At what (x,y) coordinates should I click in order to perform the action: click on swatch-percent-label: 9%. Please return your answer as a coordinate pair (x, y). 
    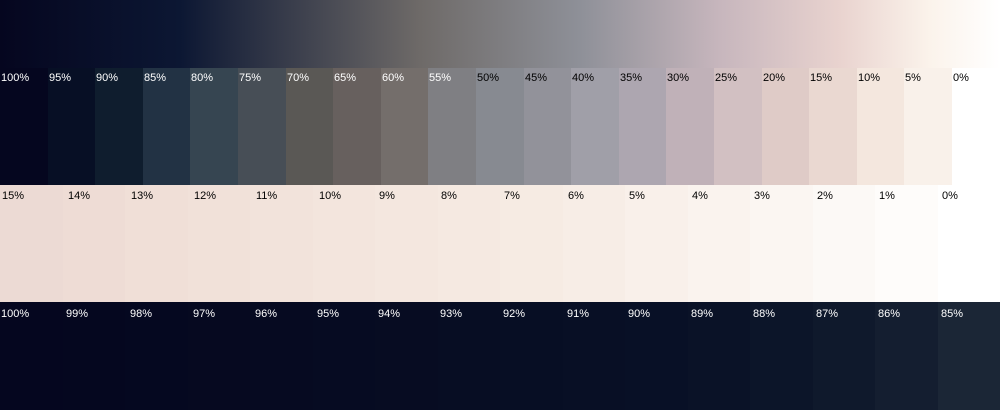
    Looking at the image, I should click on (387, 196).